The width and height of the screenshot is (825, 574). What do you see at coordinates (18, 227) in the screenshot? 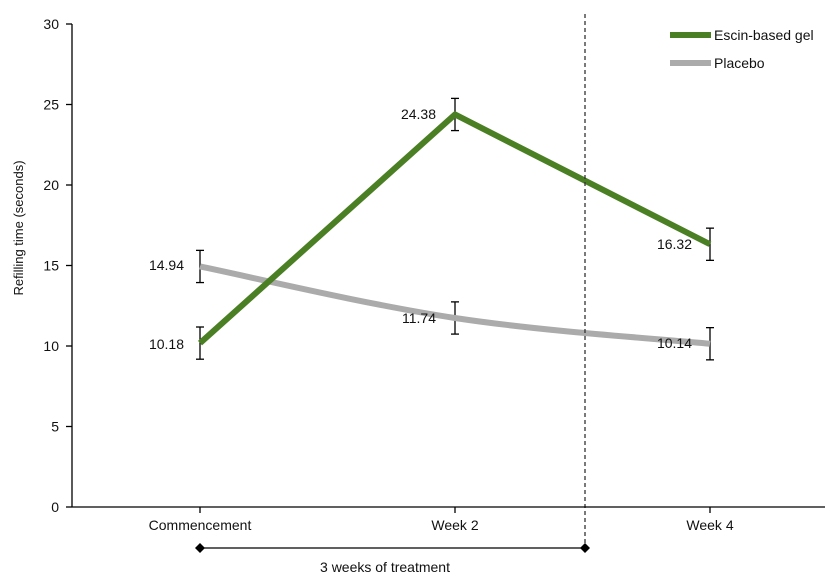
I see `y-axis-title: Refilling time (seconds)` at bounding box center [18, 227].